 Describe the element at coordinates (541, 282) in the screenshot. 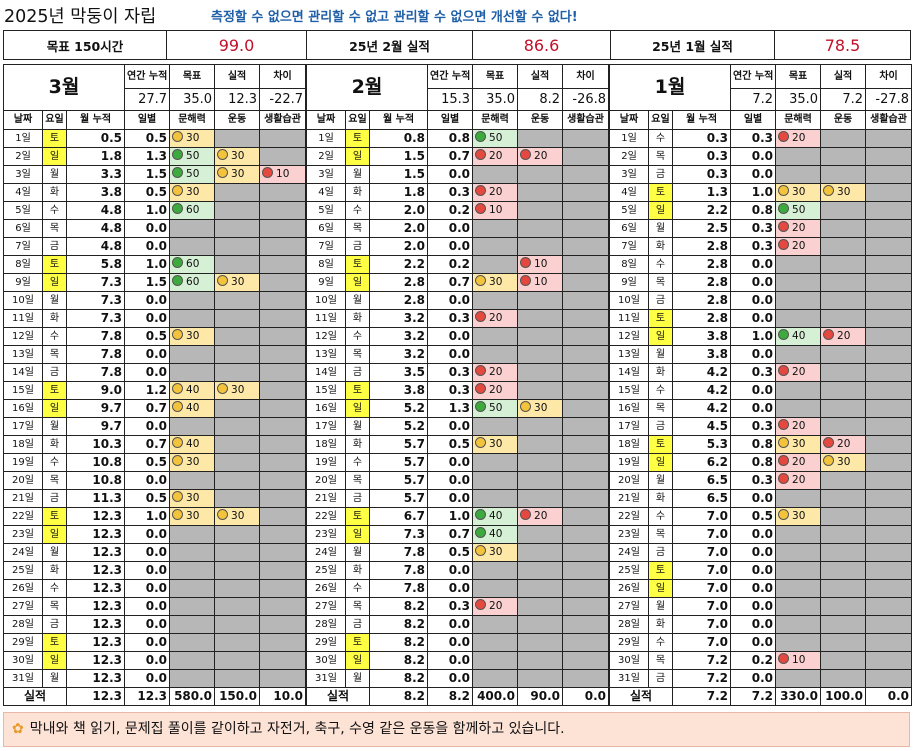

I see `minutes-value: 10` at that location.